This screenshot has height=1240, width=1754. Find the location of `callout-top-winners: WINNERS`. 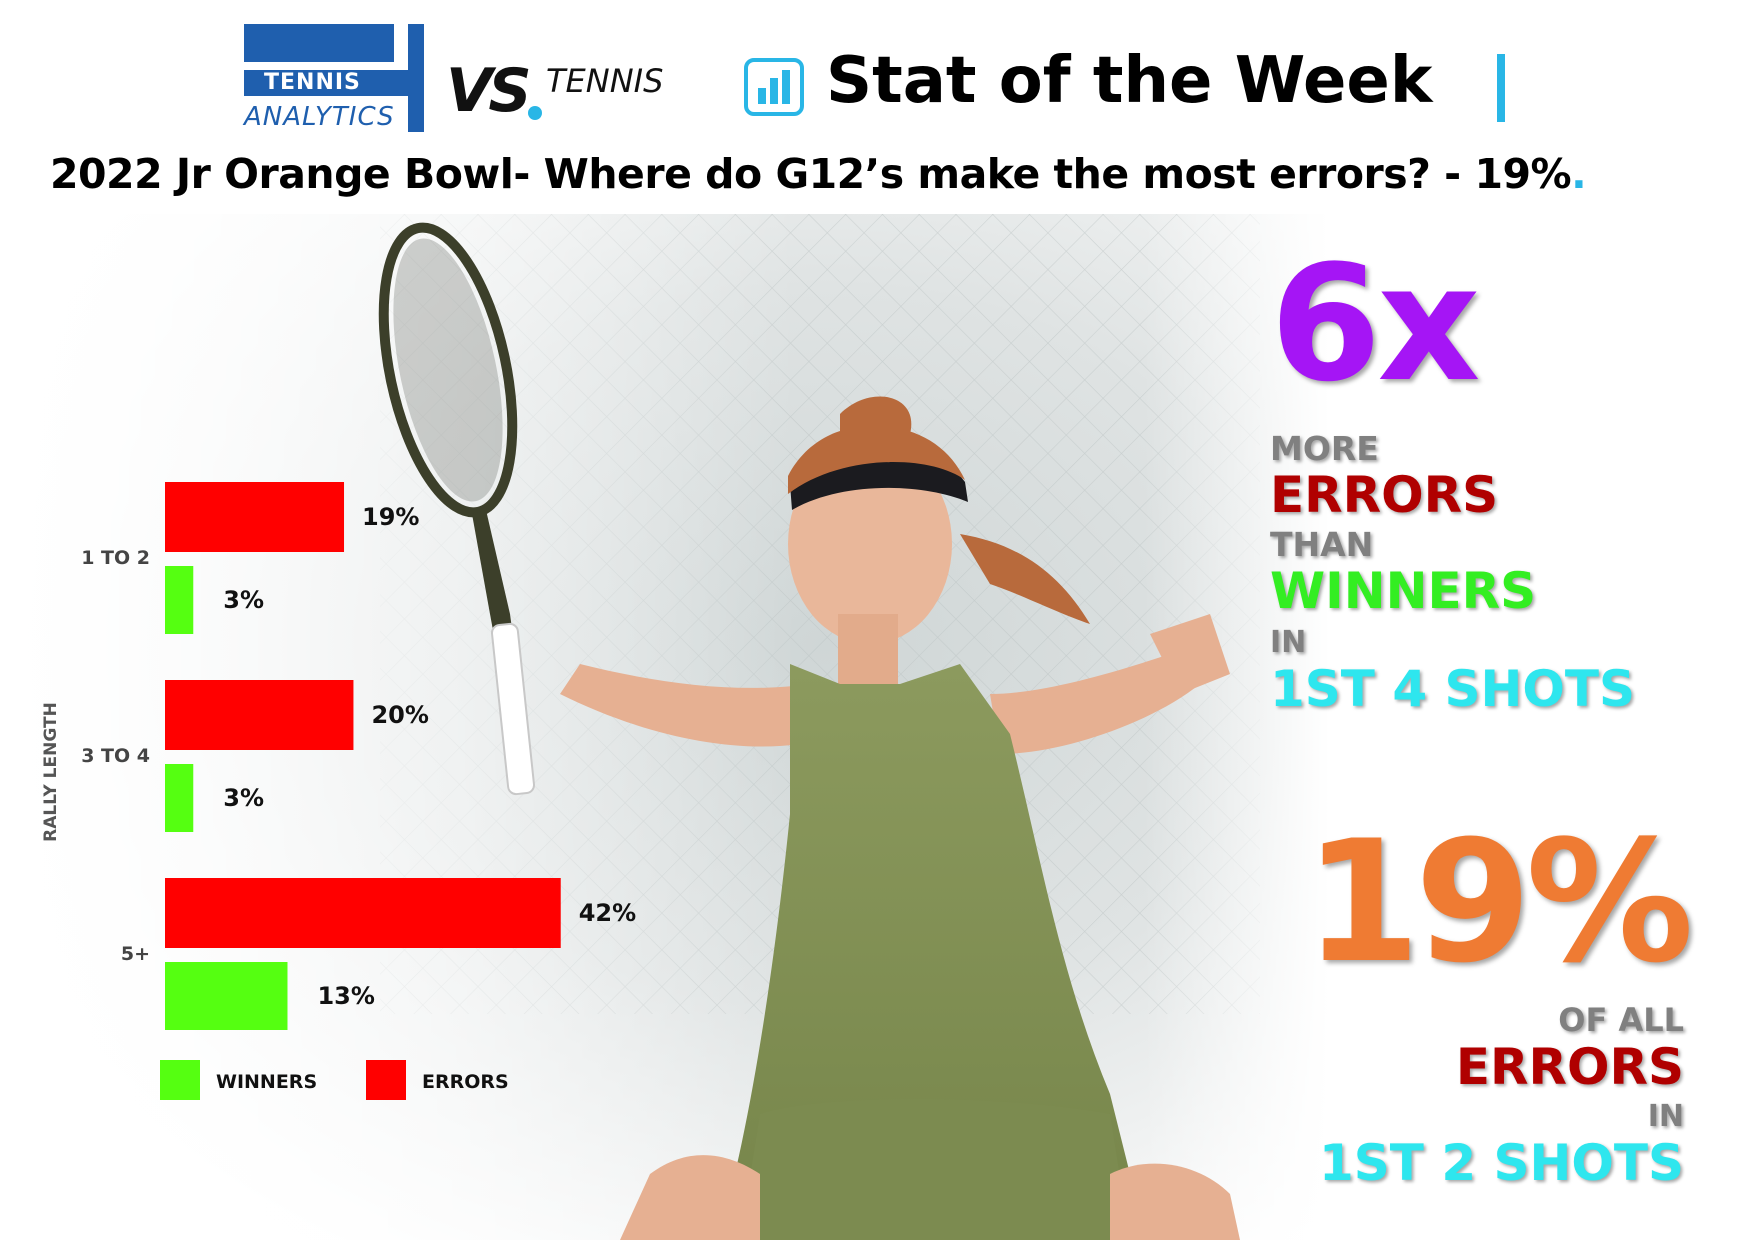

callout-top-winners: WINNERS is located at coordinates (1403, 591).